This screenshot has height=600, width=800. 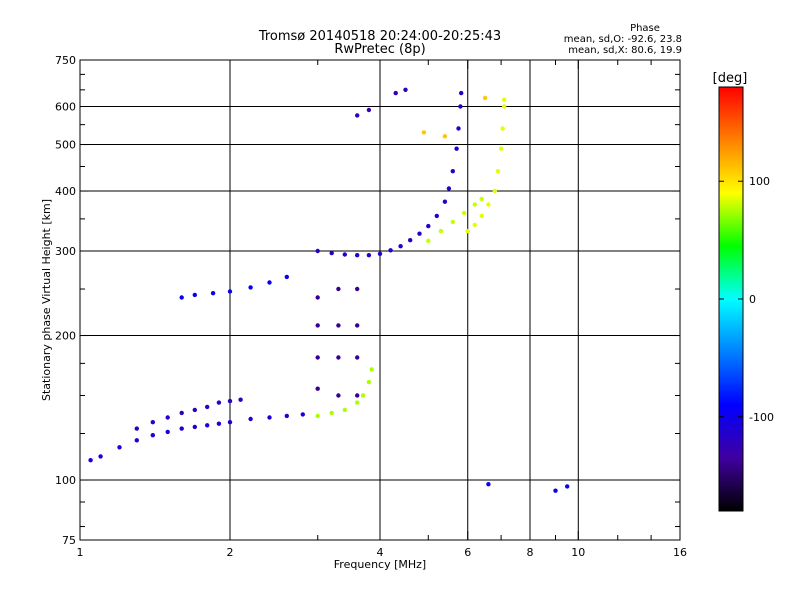 What do you see at coordinates (752, 299) in the screenshot?
I see `colorbar-tick-label: 0` at bounding box center [752, 299].